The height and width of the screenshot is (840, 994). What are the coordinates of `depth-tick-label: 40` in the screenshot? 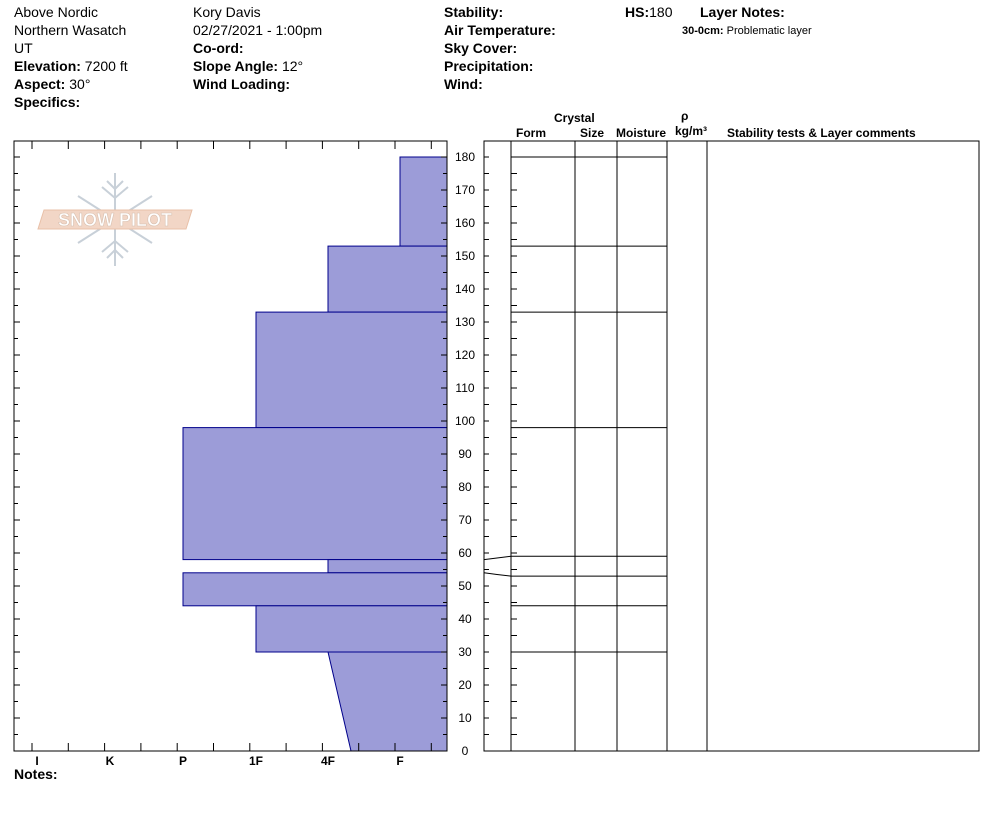 It's located at (465, 619).